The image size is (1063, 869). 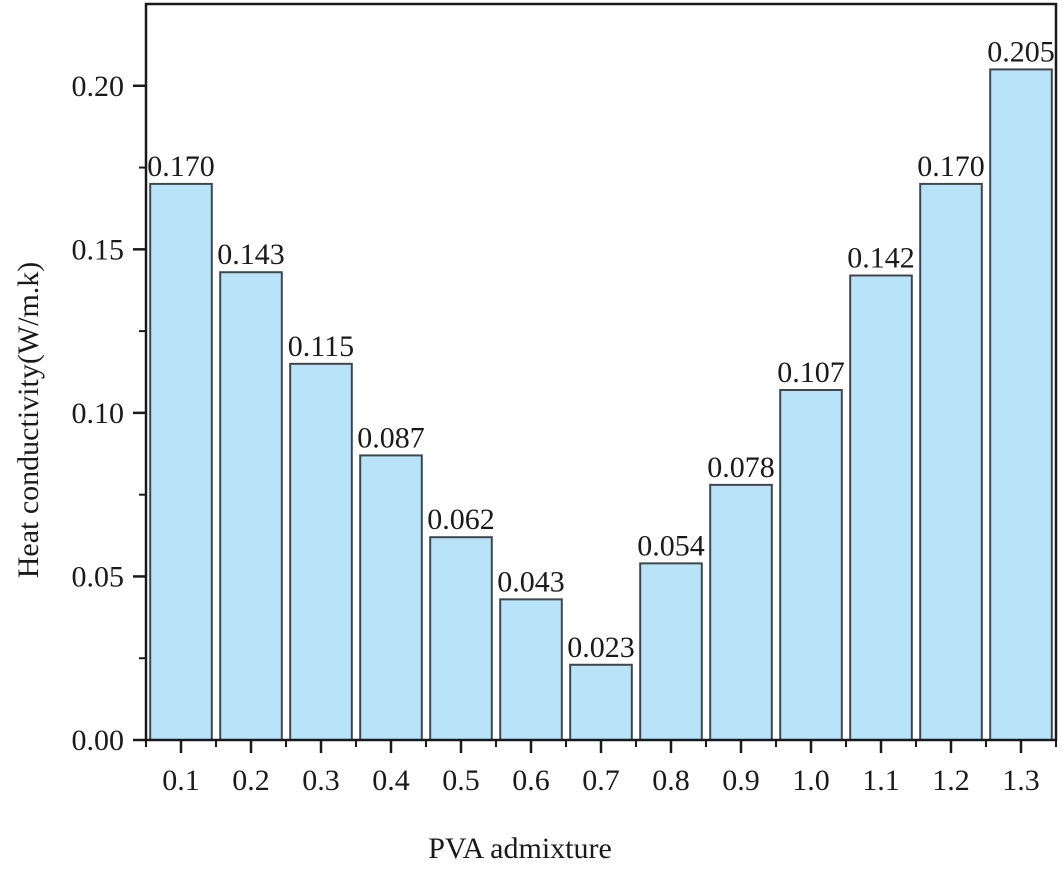 What do you see at coordinates (1021, 51) in the screenshot?
I see `bar-value-label: 0.205` at bounding box center [1021, 51].